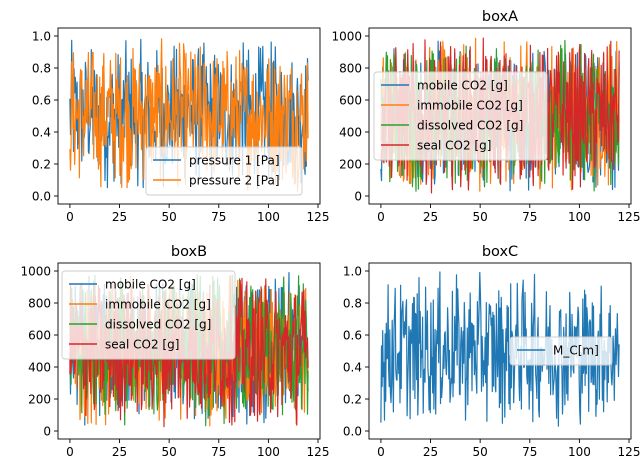 This screenshot has height=469, width=641. I want to click on legend-label: pressure 2 [Pa], so click(234, 181).